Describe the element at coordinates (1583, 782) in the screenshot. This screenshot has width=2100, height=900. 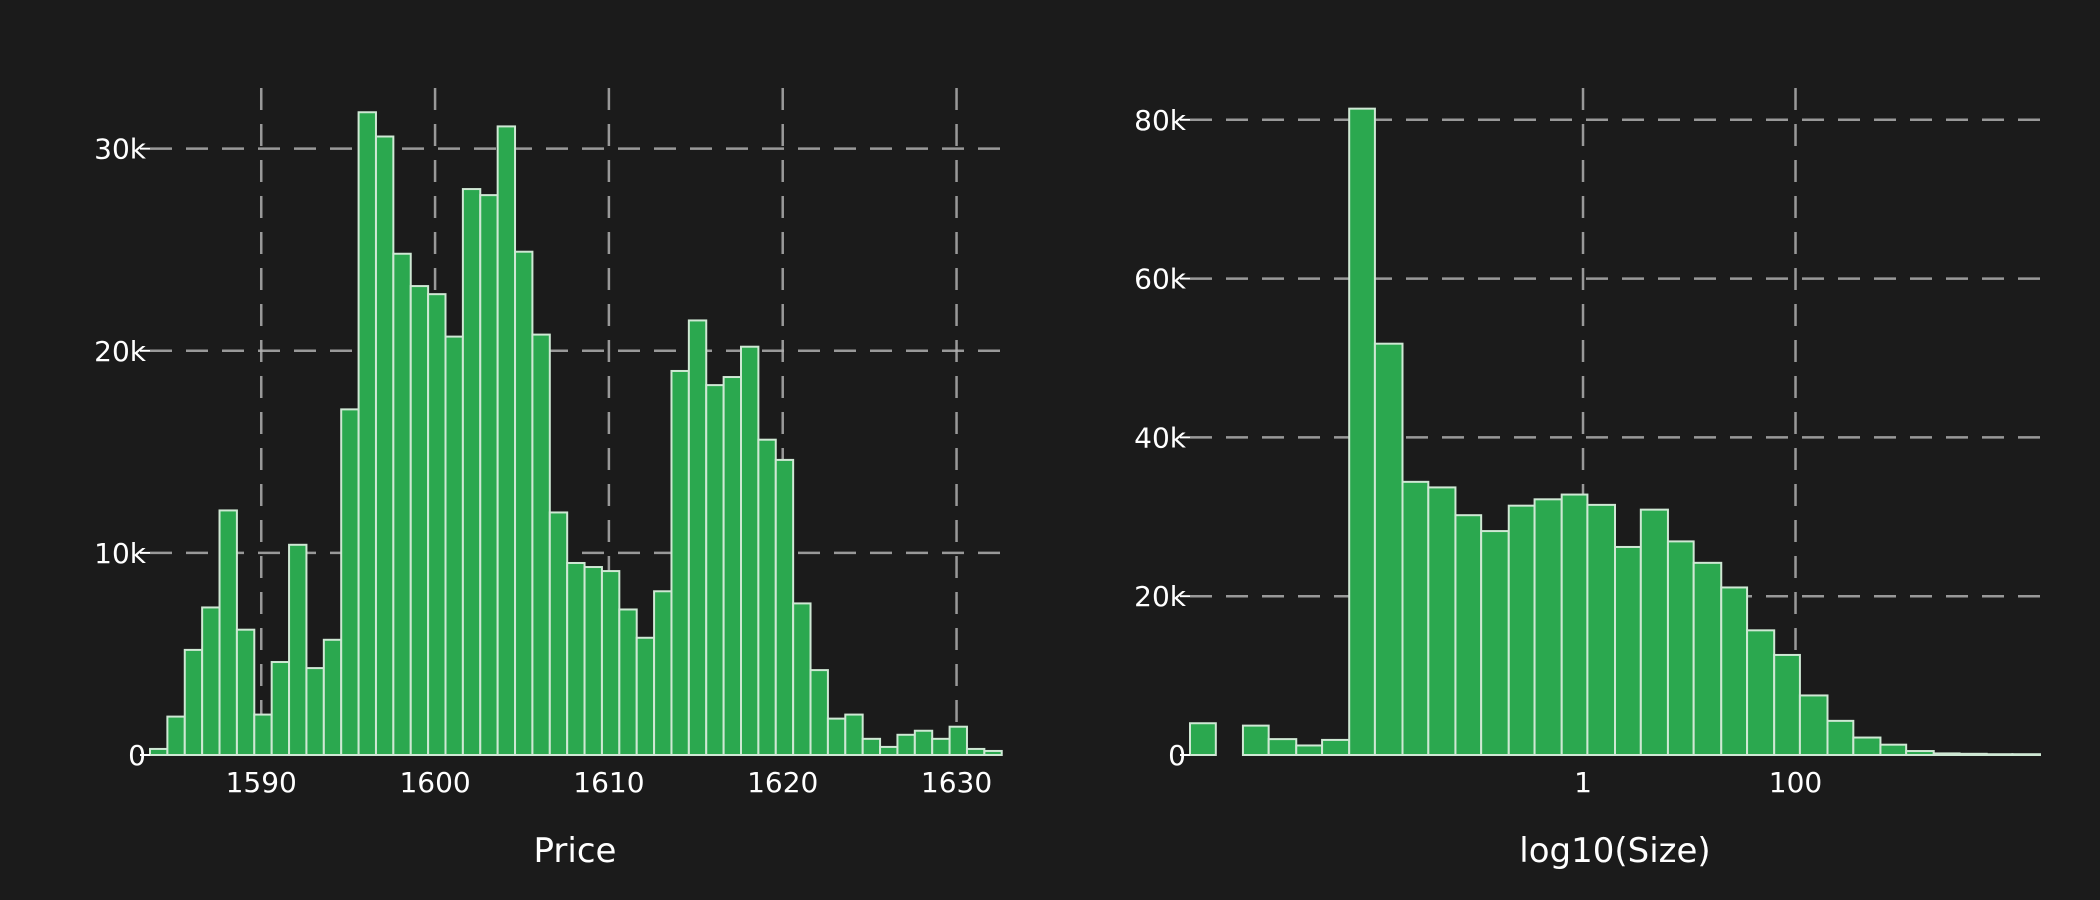
I see `size-x-tick-label-0: 1` at that location.